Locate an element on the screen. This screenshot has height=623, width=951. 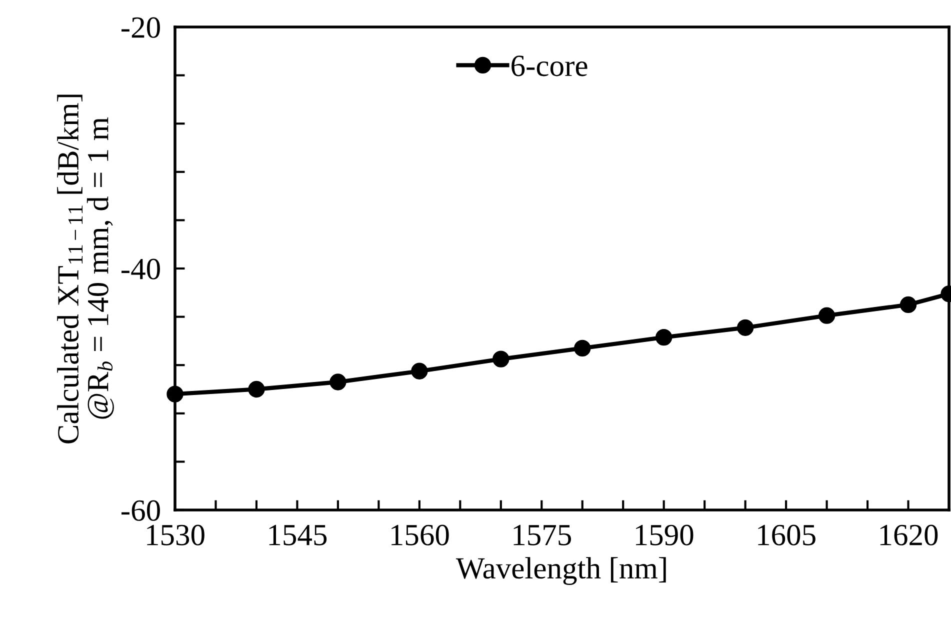
x-tick-label: 1620 is located at coordinates (909, 535).